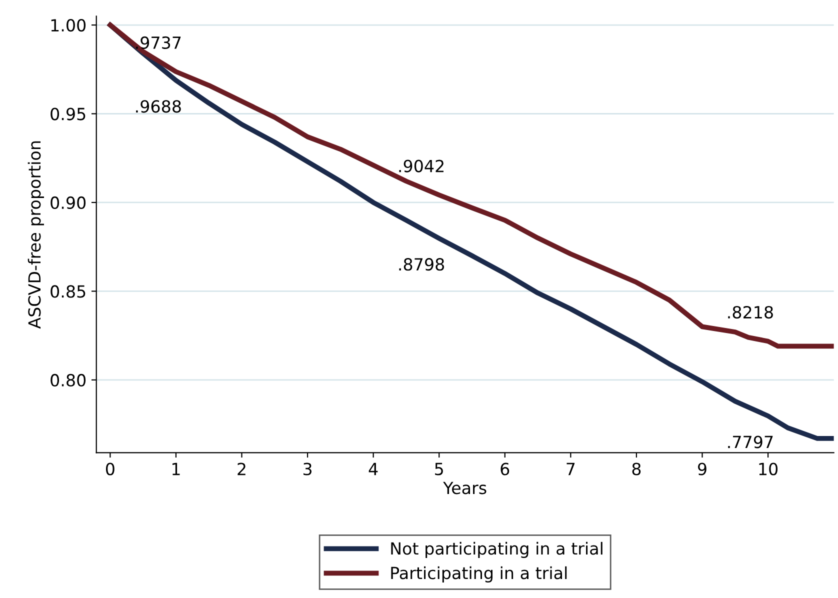  Describe the element at coordinates (702, 469) in the screenshot. I see `x-tick-label: 9` at that location.